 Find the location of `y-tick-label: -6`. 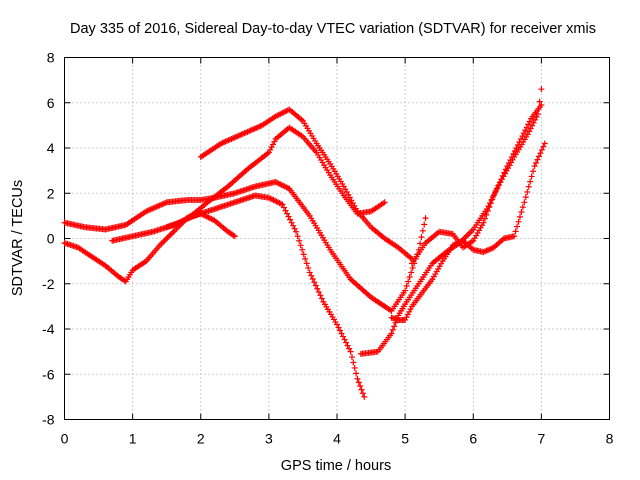

y-tick-label: -6 is located at coordinates (48, 374).